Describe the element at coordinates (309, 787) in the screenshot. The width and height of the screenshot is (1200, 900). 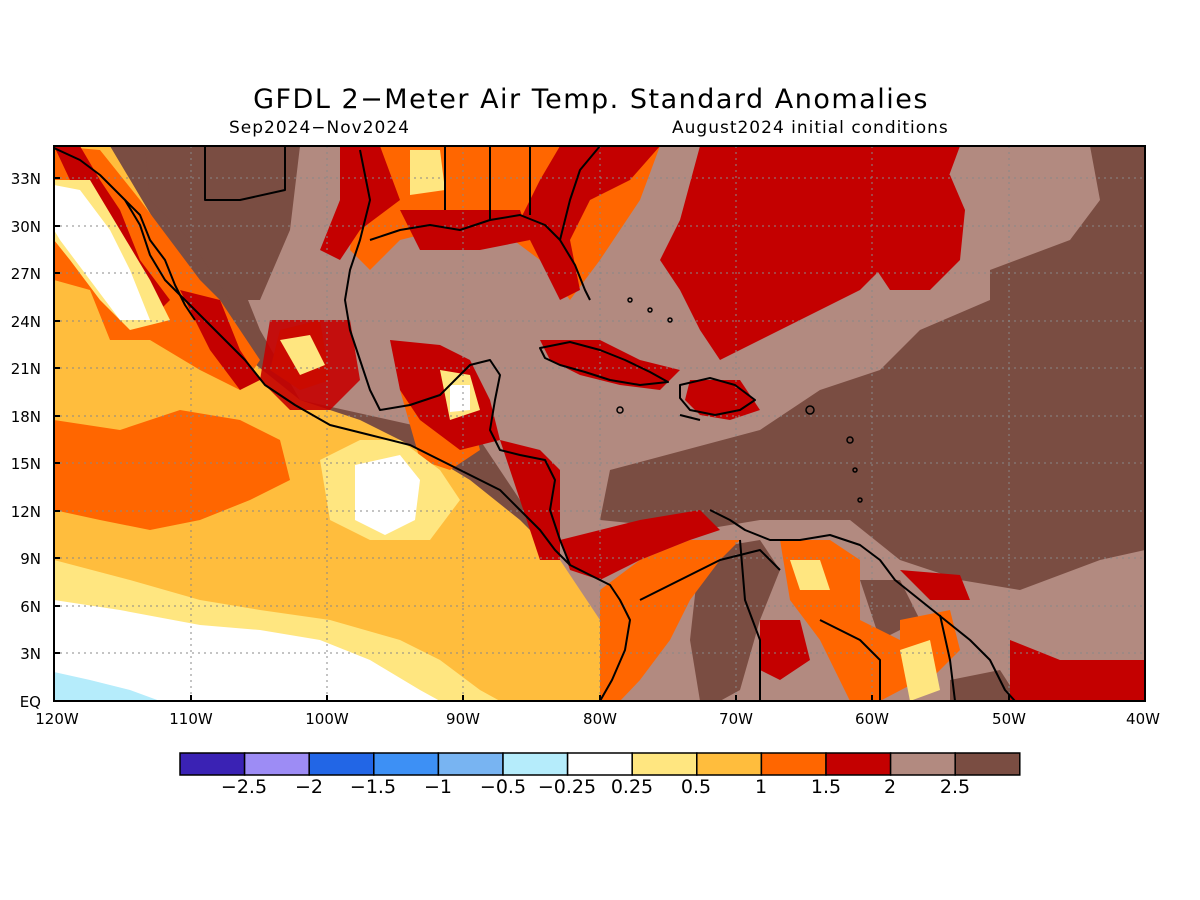
I see `colorbar-label: −2` at that location.